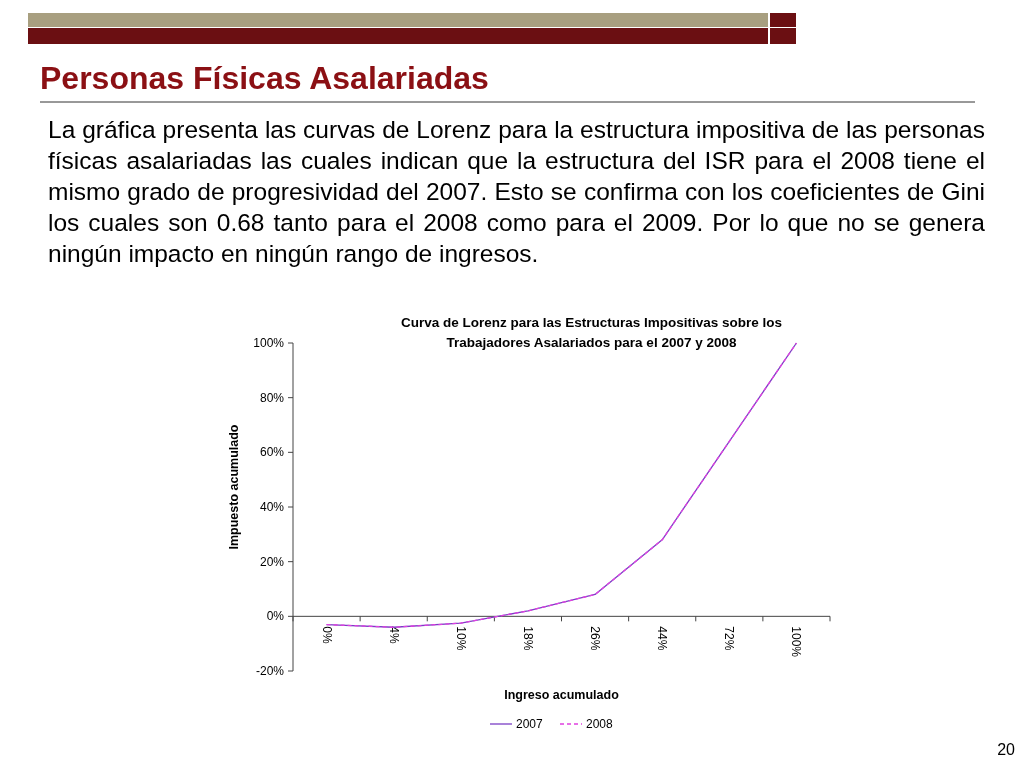 The height and width of the screenshot is (768, 1024). What do you see at coordinates (275, 616) in the screenshot?
I see `y-tick-label: 0%` at bounding box center [275, 616].